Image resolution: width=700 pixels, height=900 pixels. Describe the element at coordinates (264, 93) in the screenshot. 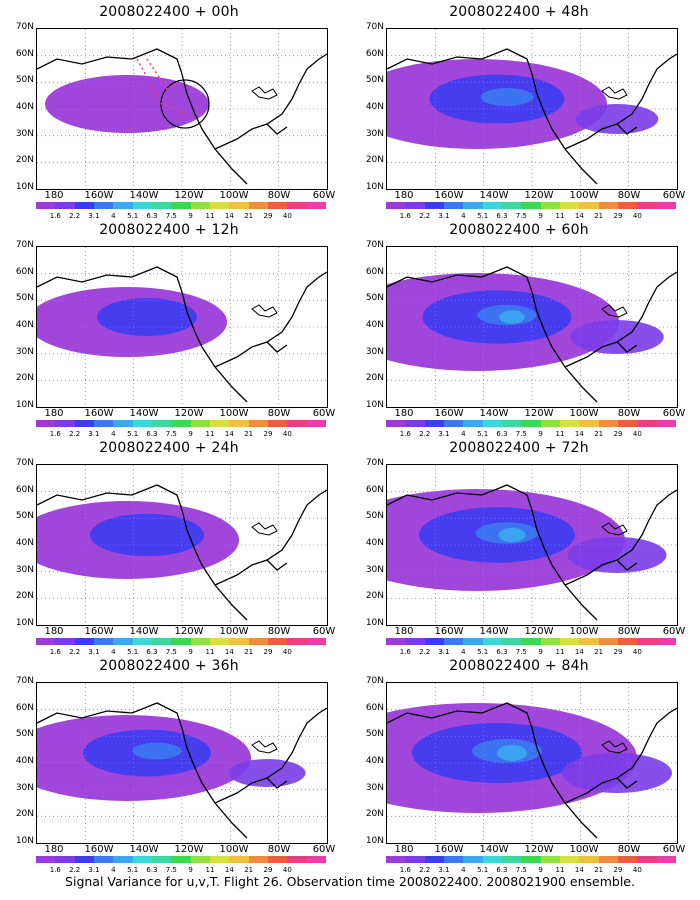

I see `lakes` at that location.